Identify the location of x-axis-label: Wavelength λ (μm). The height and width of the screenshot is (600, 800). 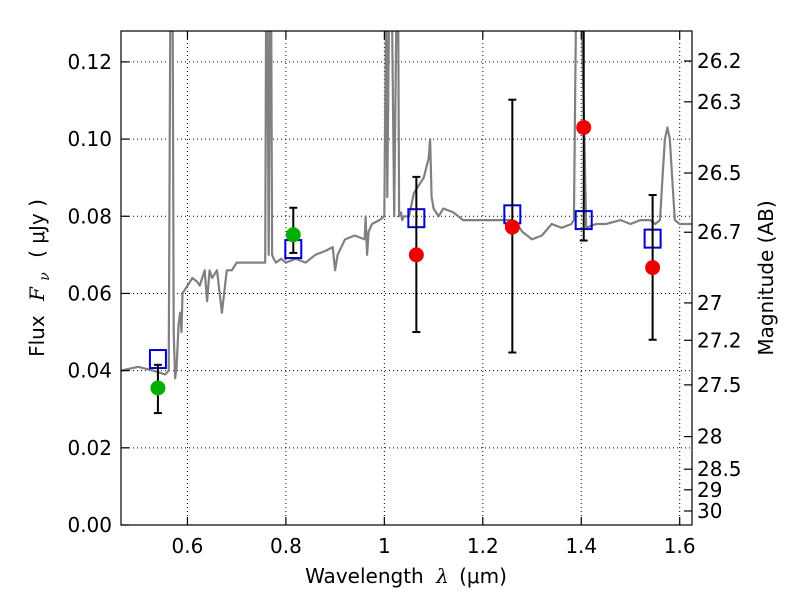
(406, 576).